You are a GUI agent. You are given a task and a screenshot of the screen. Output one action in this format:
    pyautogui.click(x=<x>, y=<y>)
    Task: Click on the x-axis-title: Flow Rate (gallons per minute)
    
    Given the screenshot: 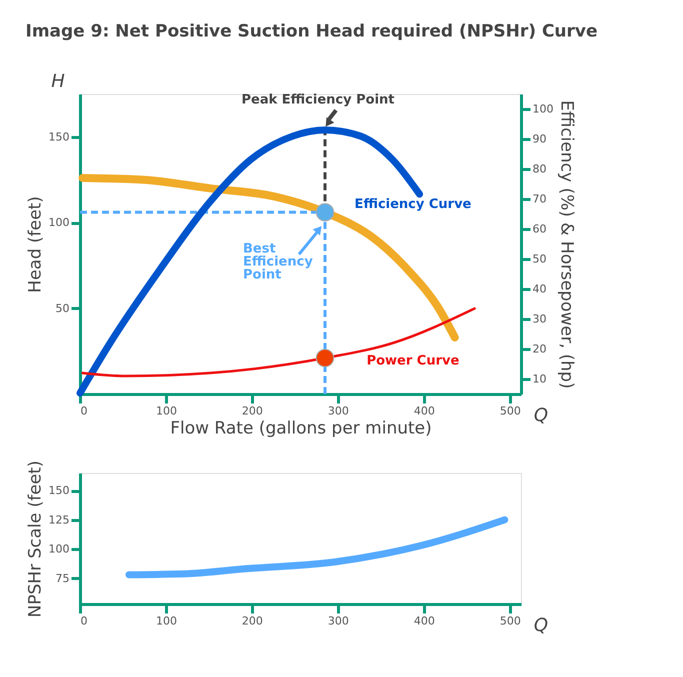 What is the action you would take?
    pyautogui.click(x=301, y=428)
    